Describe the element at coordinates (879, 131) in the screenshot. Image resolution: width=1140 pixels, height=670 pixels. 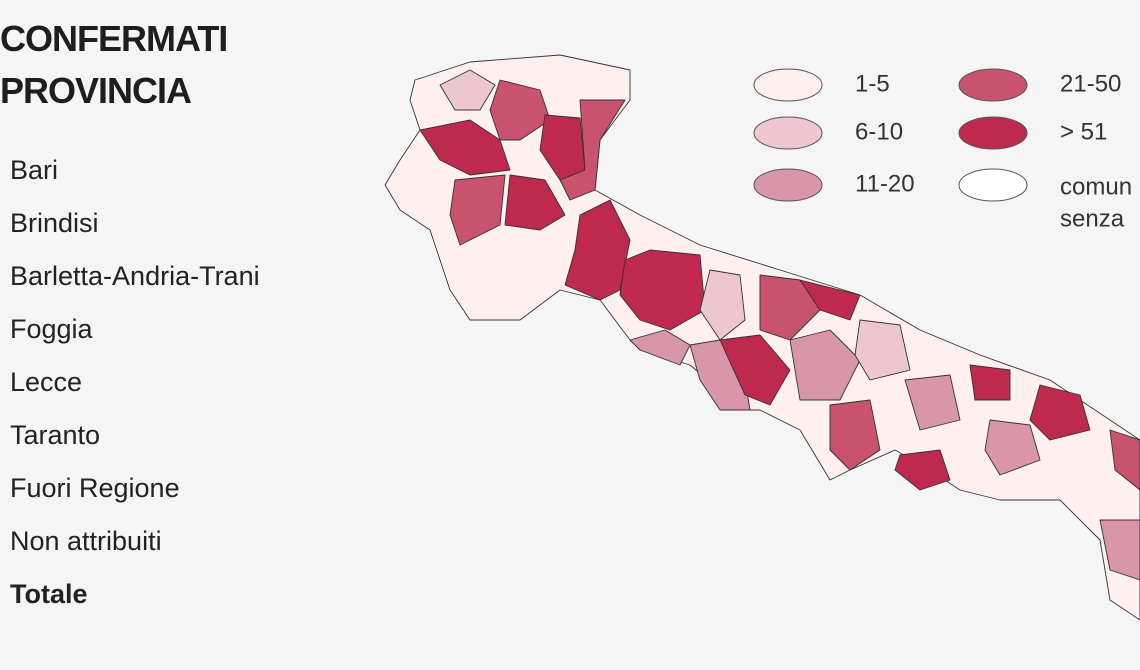
I see `legend-label: 6-10` at that location.